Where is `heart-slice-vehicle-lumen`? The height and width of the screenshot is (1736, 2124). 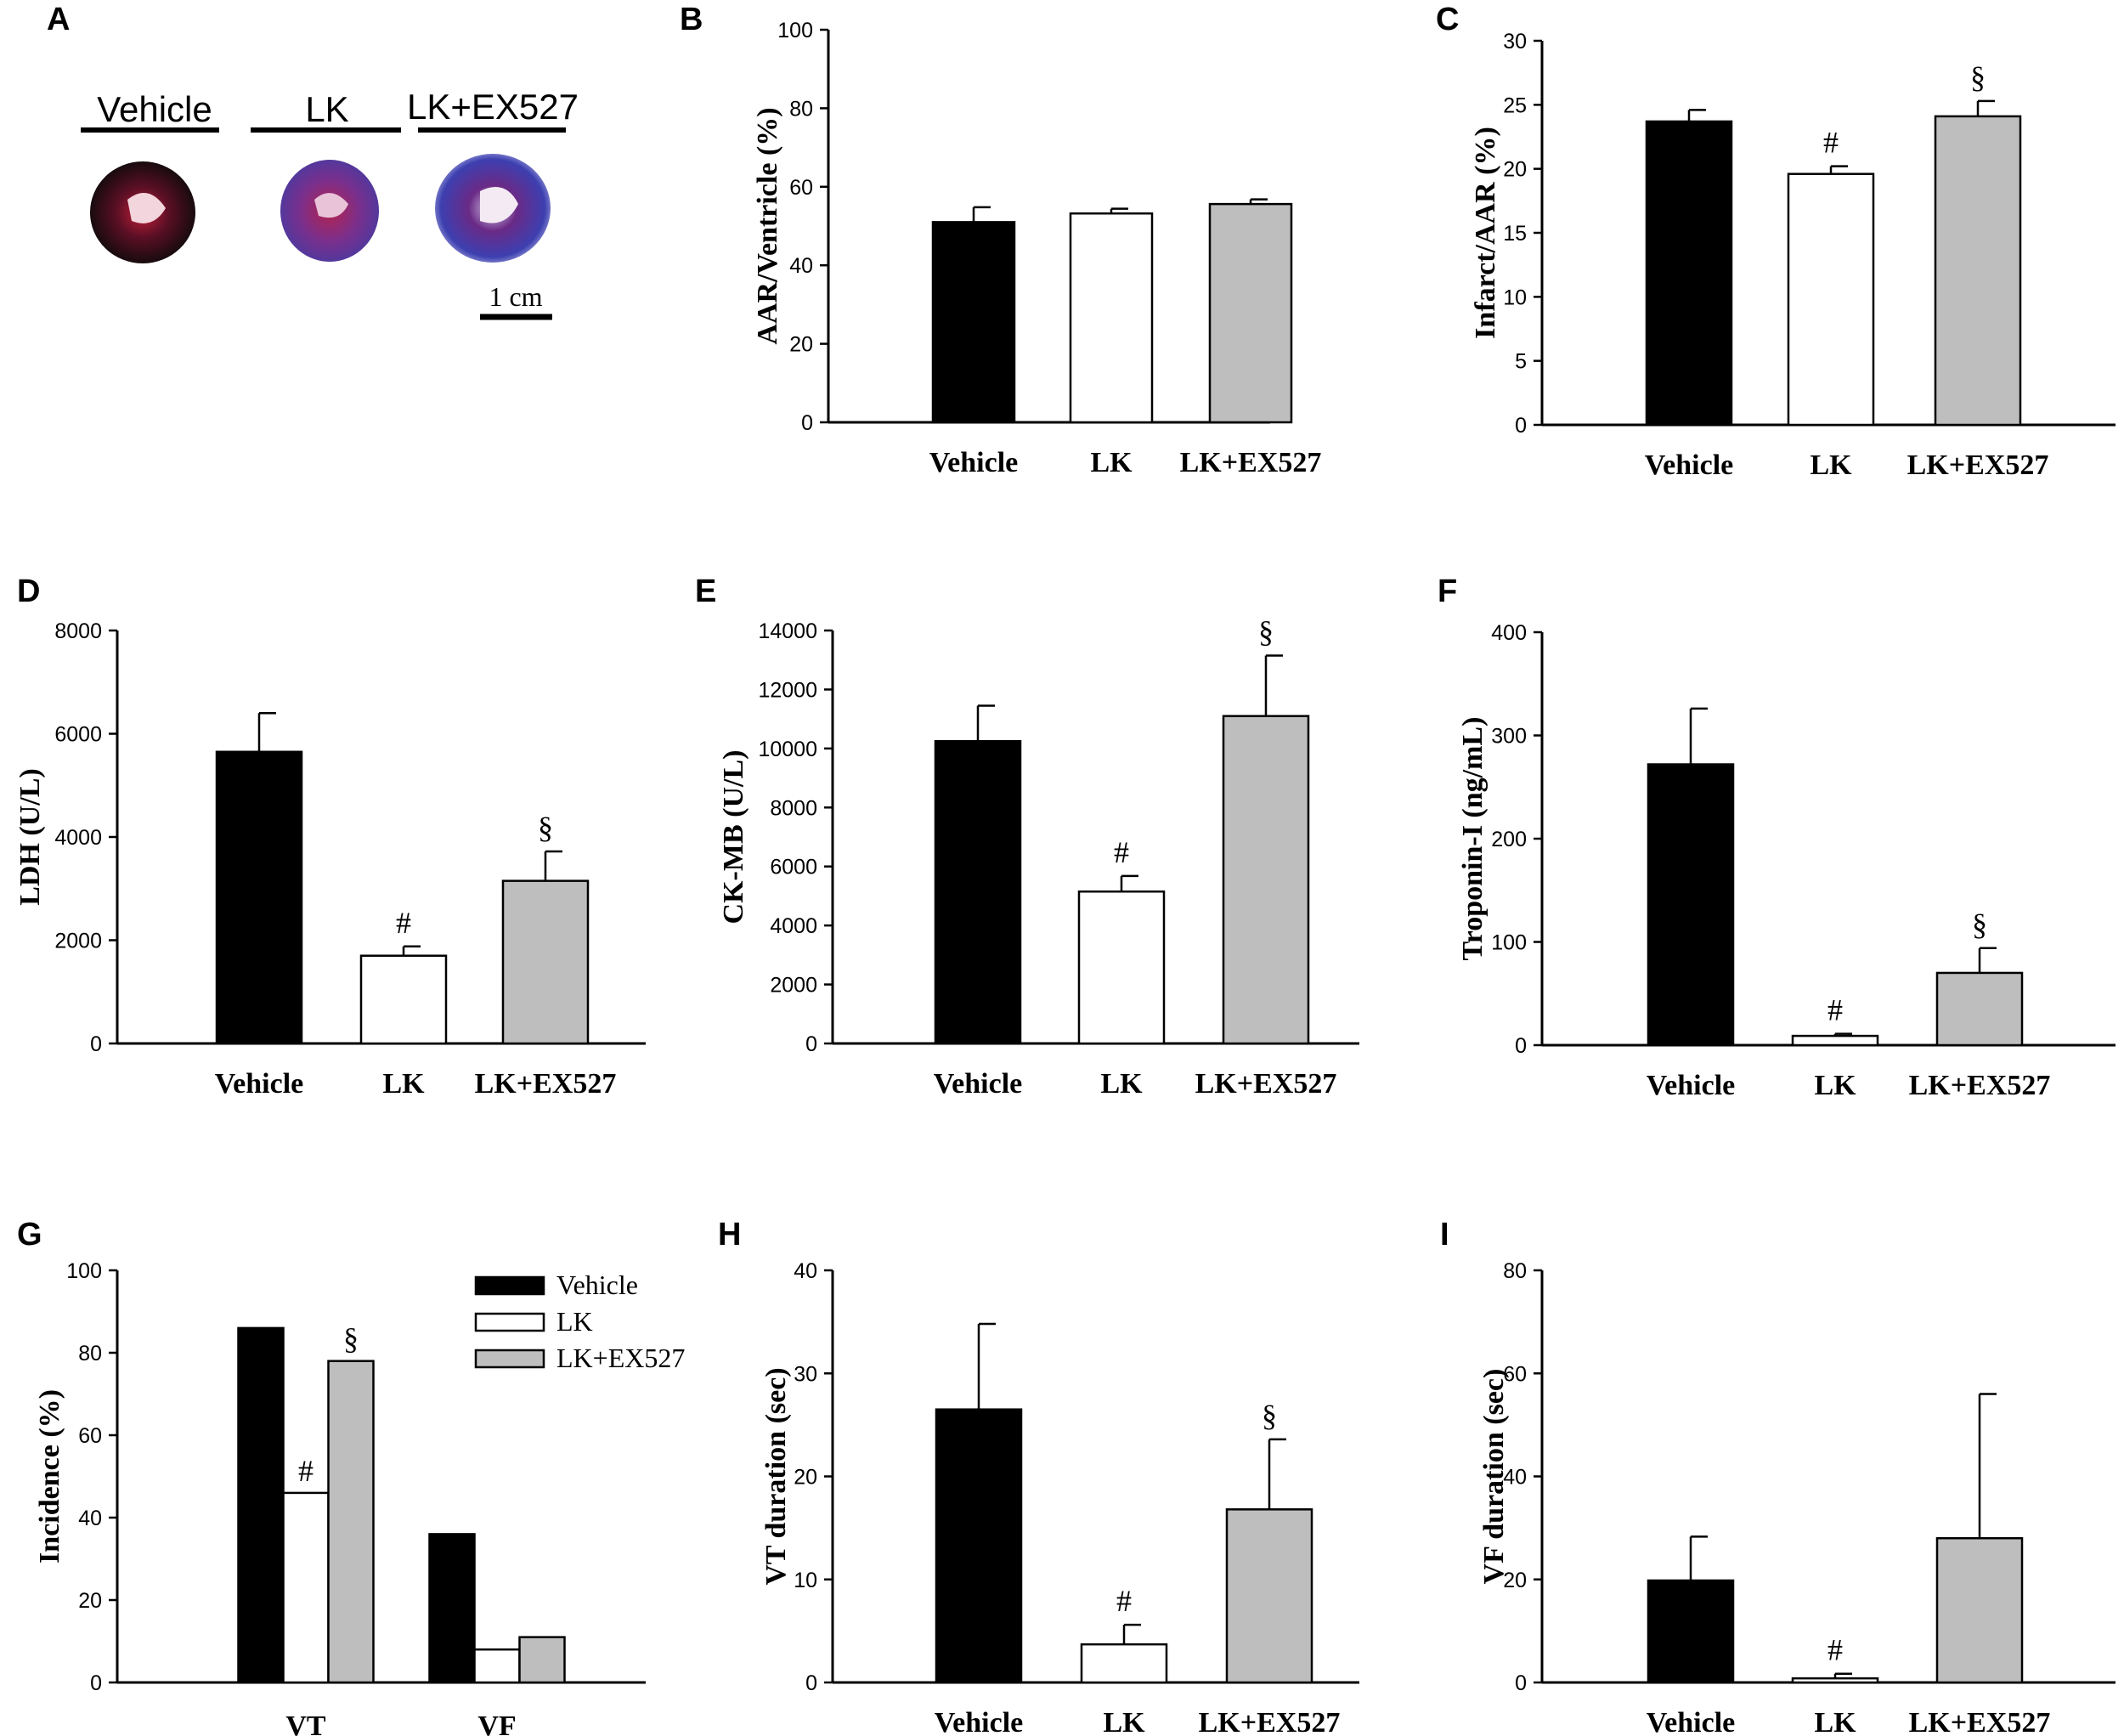 heart-slice-vehicle-lumen is located at coordinates (146, 208).